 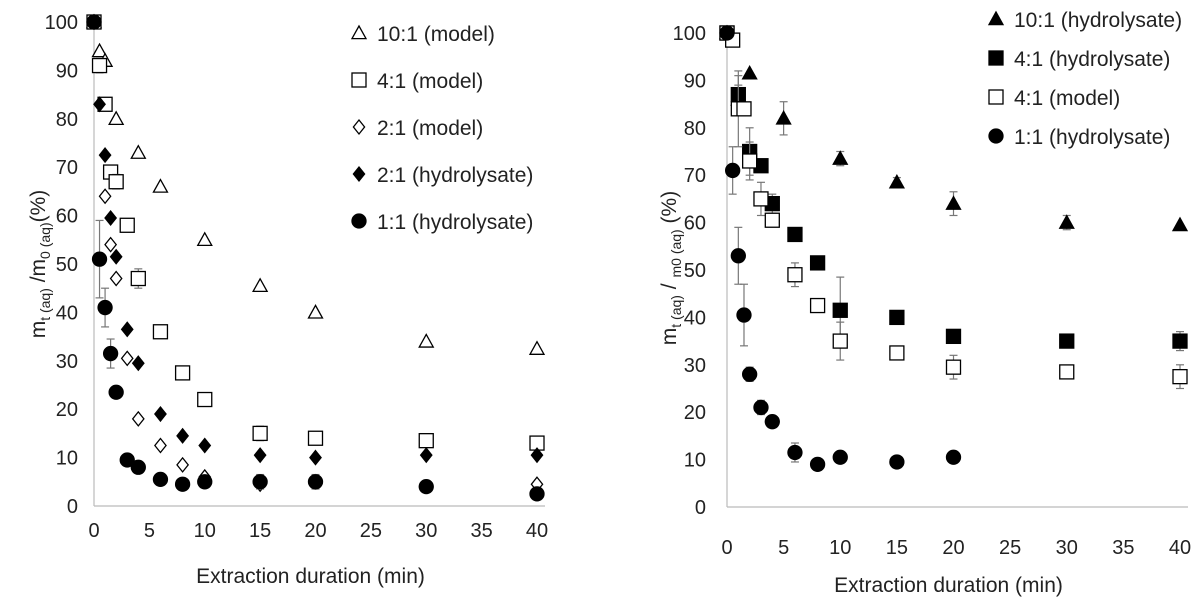 I want to click on y-tick-label: 90, so click(x=695, y=81).